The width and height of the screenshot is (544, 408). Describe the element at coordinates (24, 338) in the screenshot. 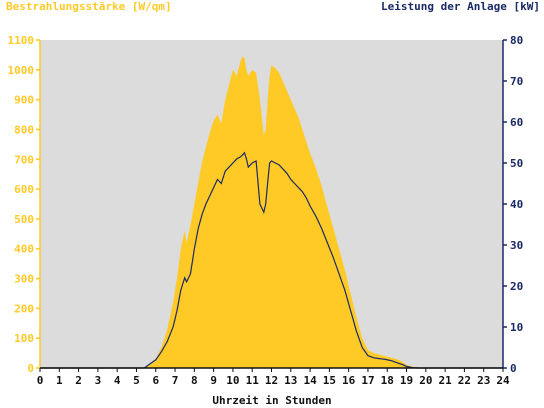

I see `left-tick-label: 100` at that location.